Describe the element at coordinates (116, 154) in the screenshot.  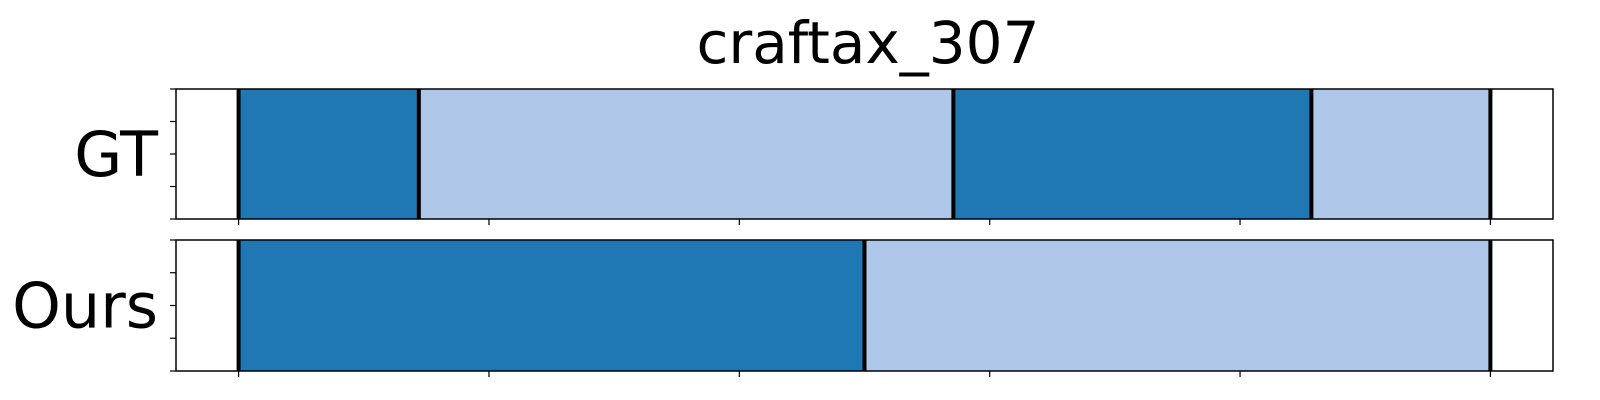
I see `row-label-gt: GT` at that location.